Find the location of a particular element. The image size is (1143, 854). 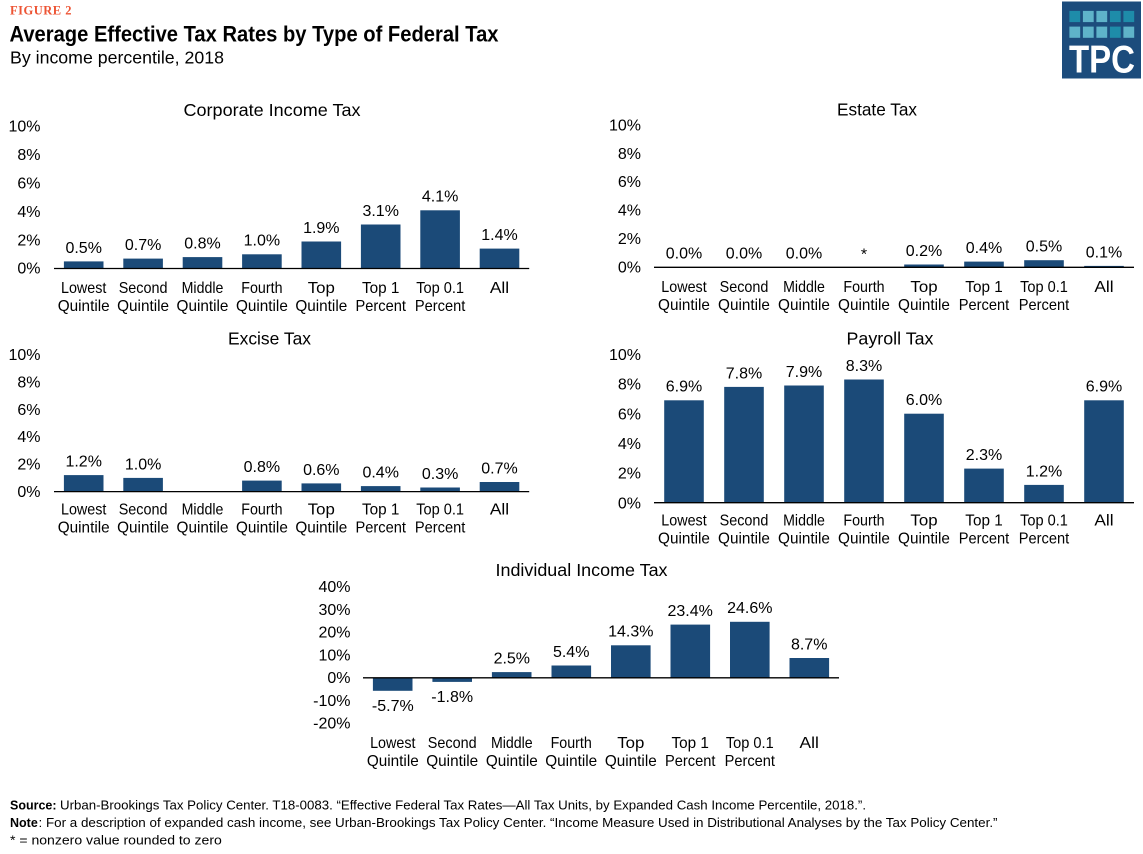

svg-text: 4.1% is located at coordinates (440, 197).